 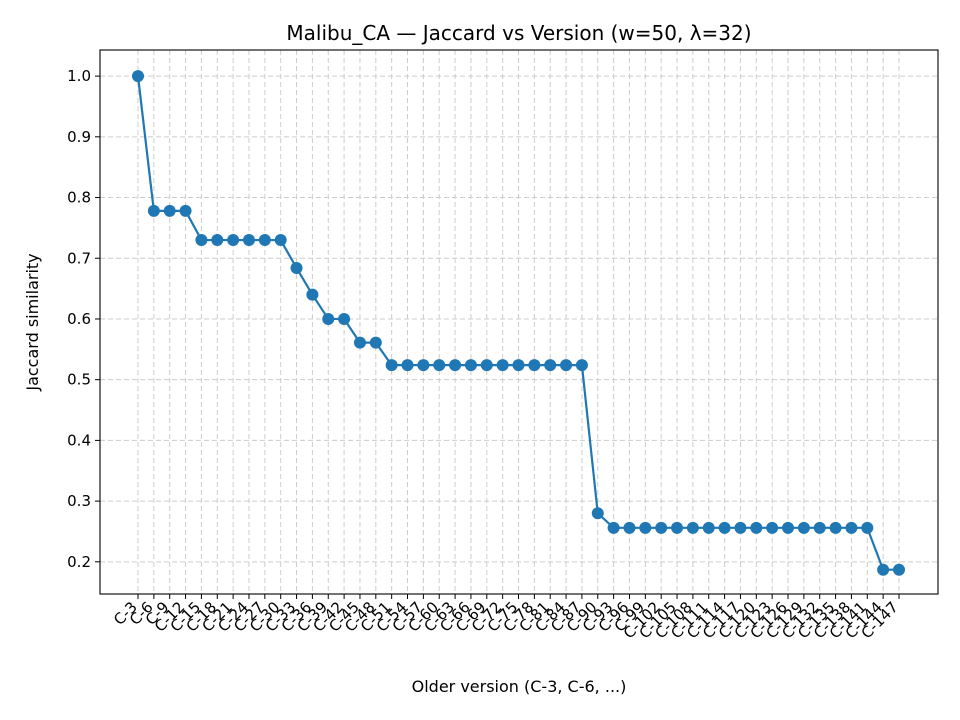 What do you see at coordinates (79, 137) in the screenshot?
I see `y-tick-label: 0.9` at bounding box center [79, 137].